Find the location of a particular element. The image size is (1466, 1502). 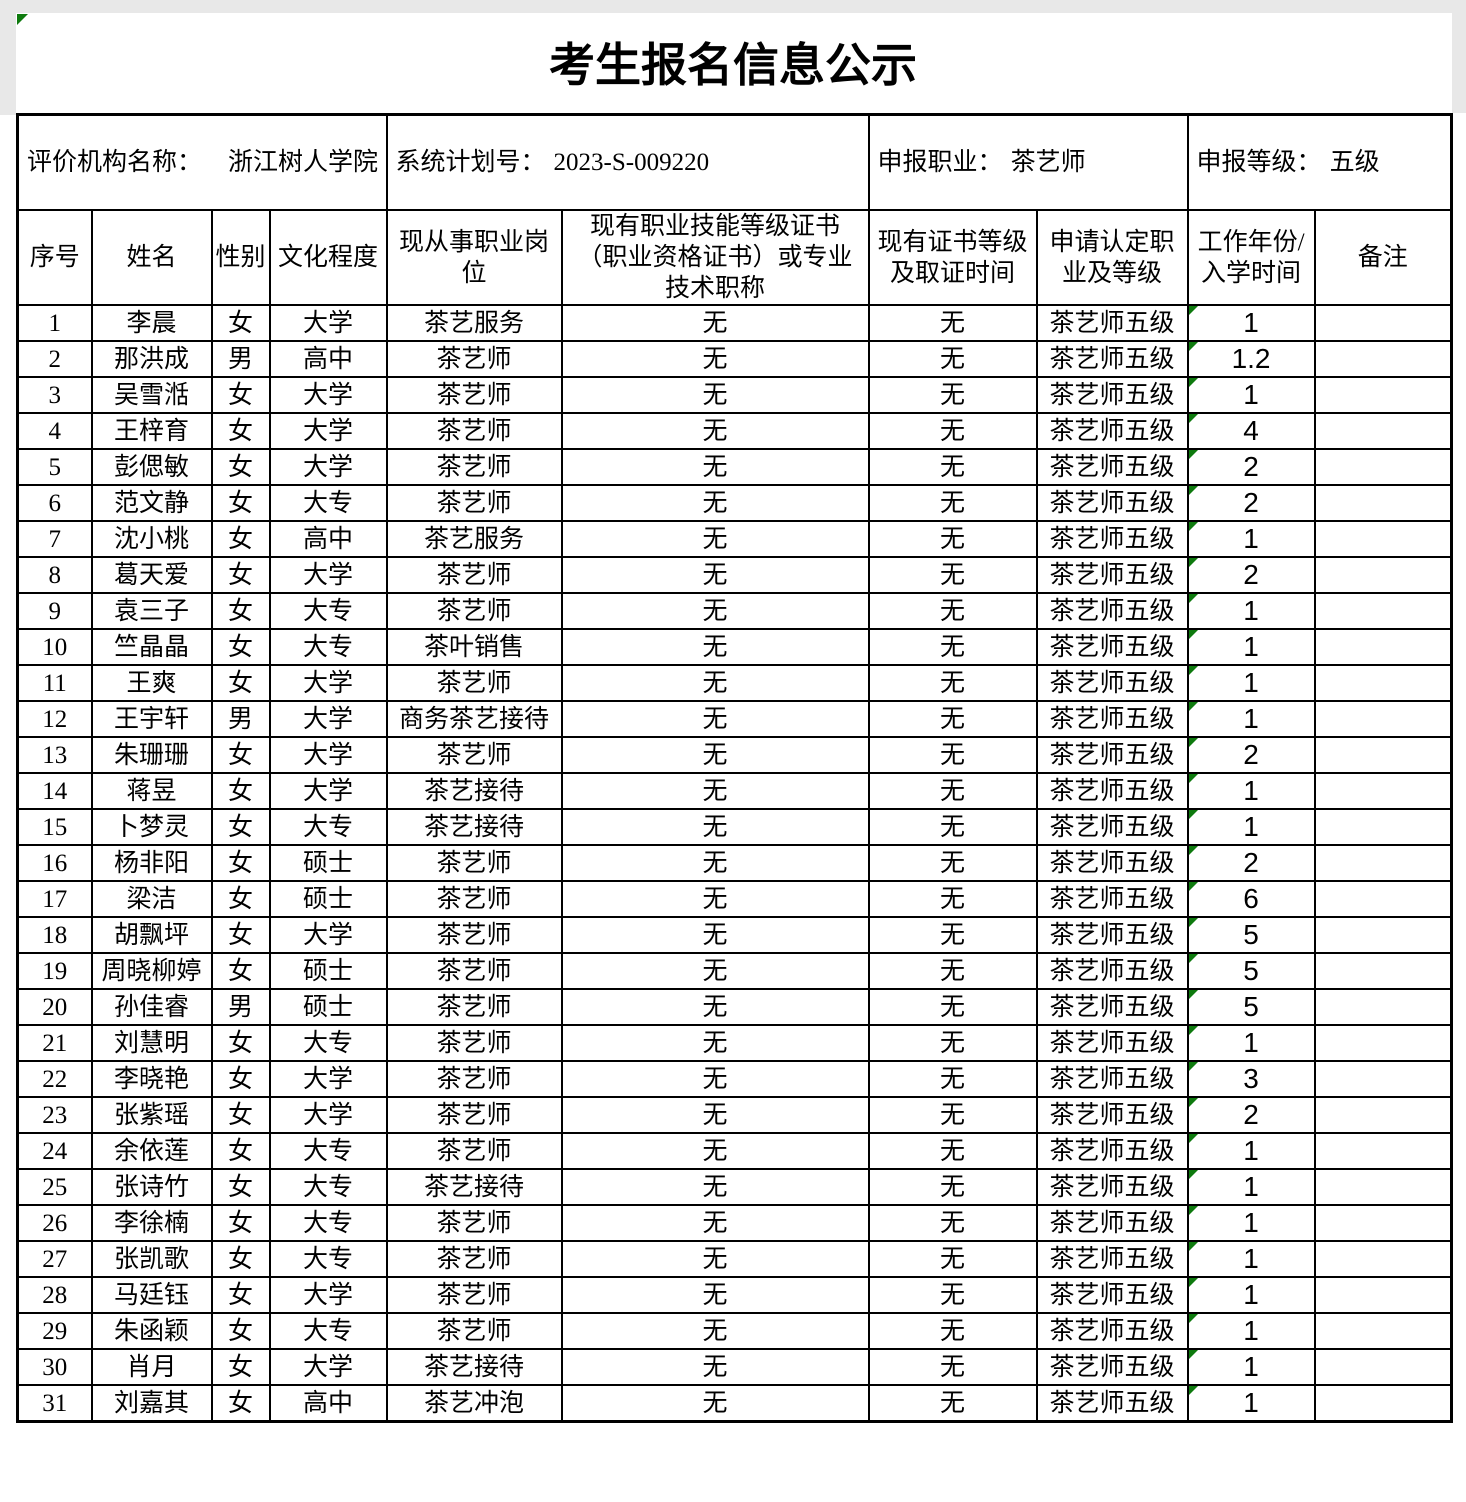

cell-name: 朱珊珊 is located at coordinates (151, 755).